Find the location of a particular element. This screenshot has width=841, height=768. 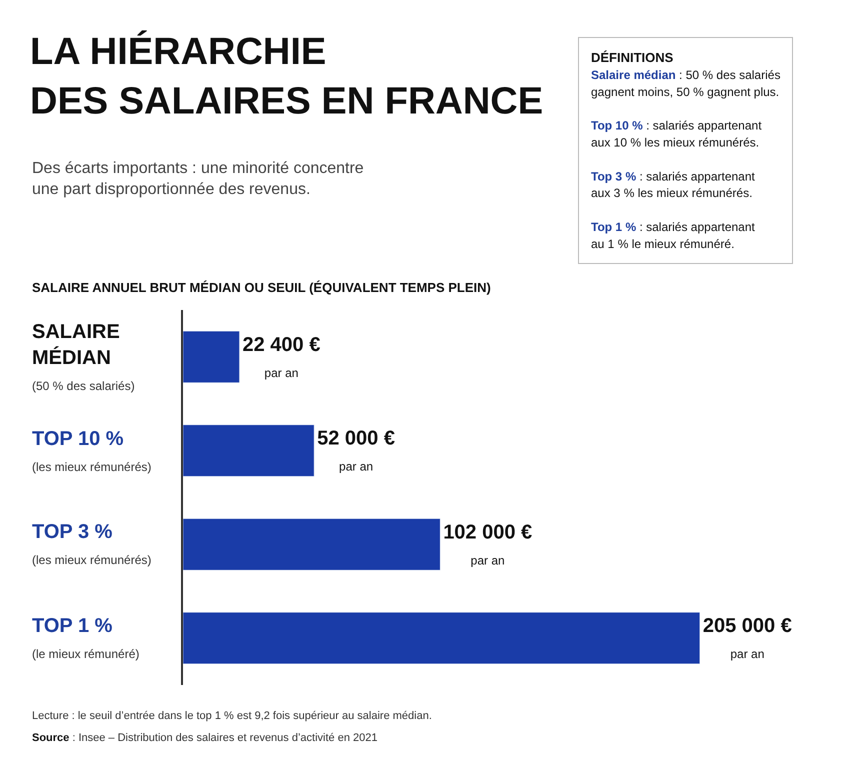

data-label: 102 000 € par an is located at coordinates (487, 544).